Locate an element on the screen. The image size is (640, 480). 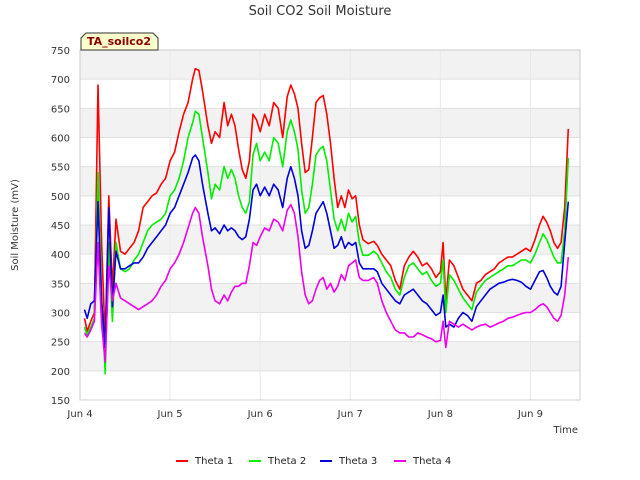
y-tick-label: 250 is located at coordinates (60, 343).